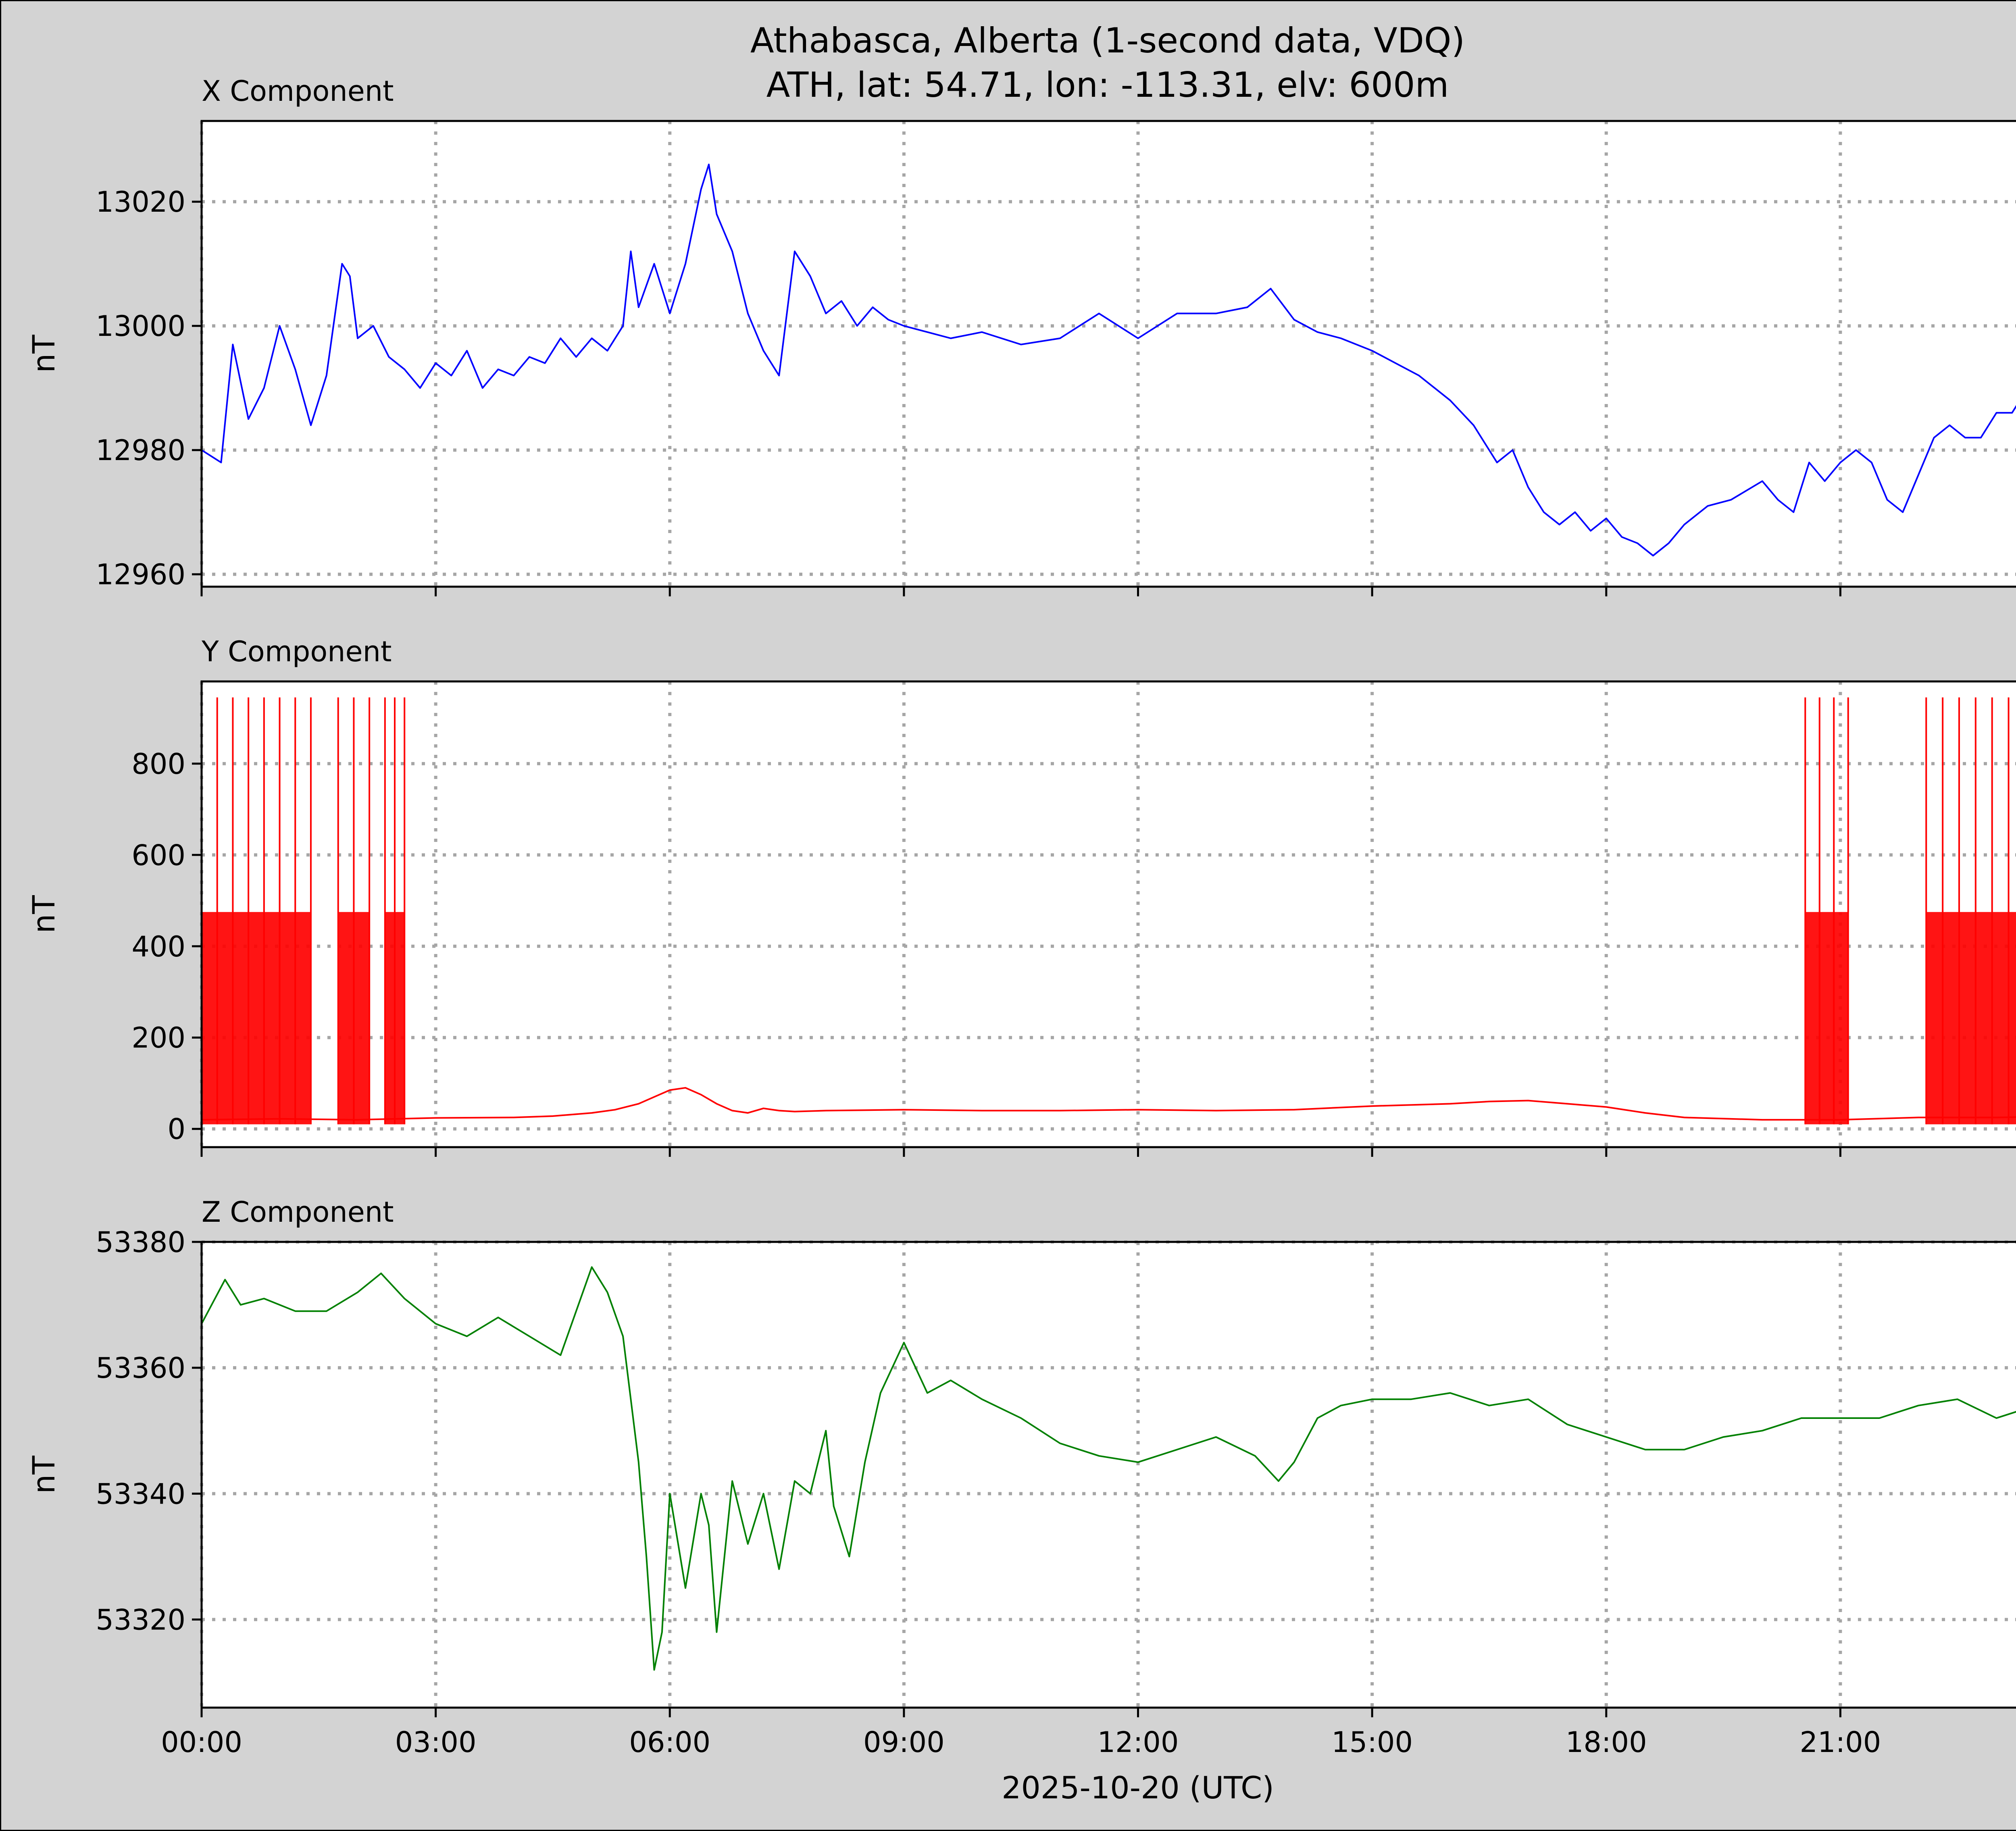 This screenshot has height=1831, width=2016. What do you see at coordinates (141, 1493) in the screenshot?
I see `y-tick-label: 53340` at bounding box center [141, 1493].